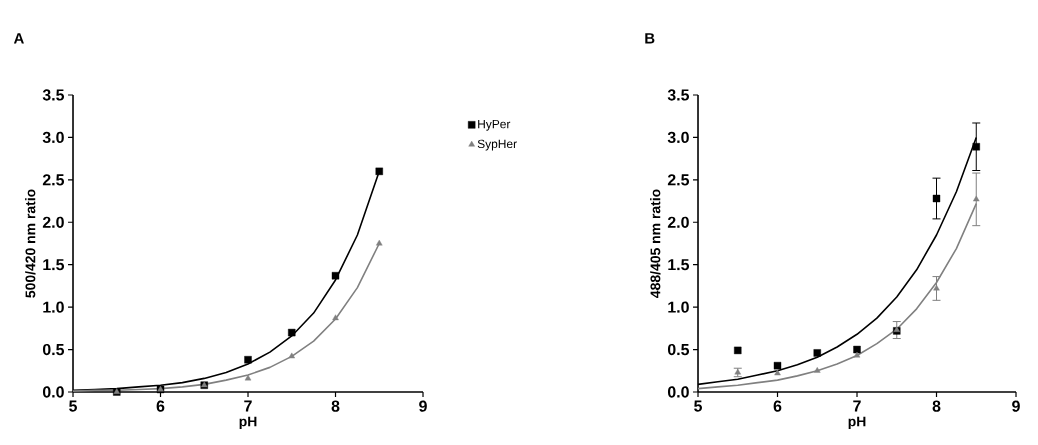 This screenshot has height=445, width=1038. Describe the element at coordinates (18, 38) in the screenshot. I see `chart-title: A` at that location.